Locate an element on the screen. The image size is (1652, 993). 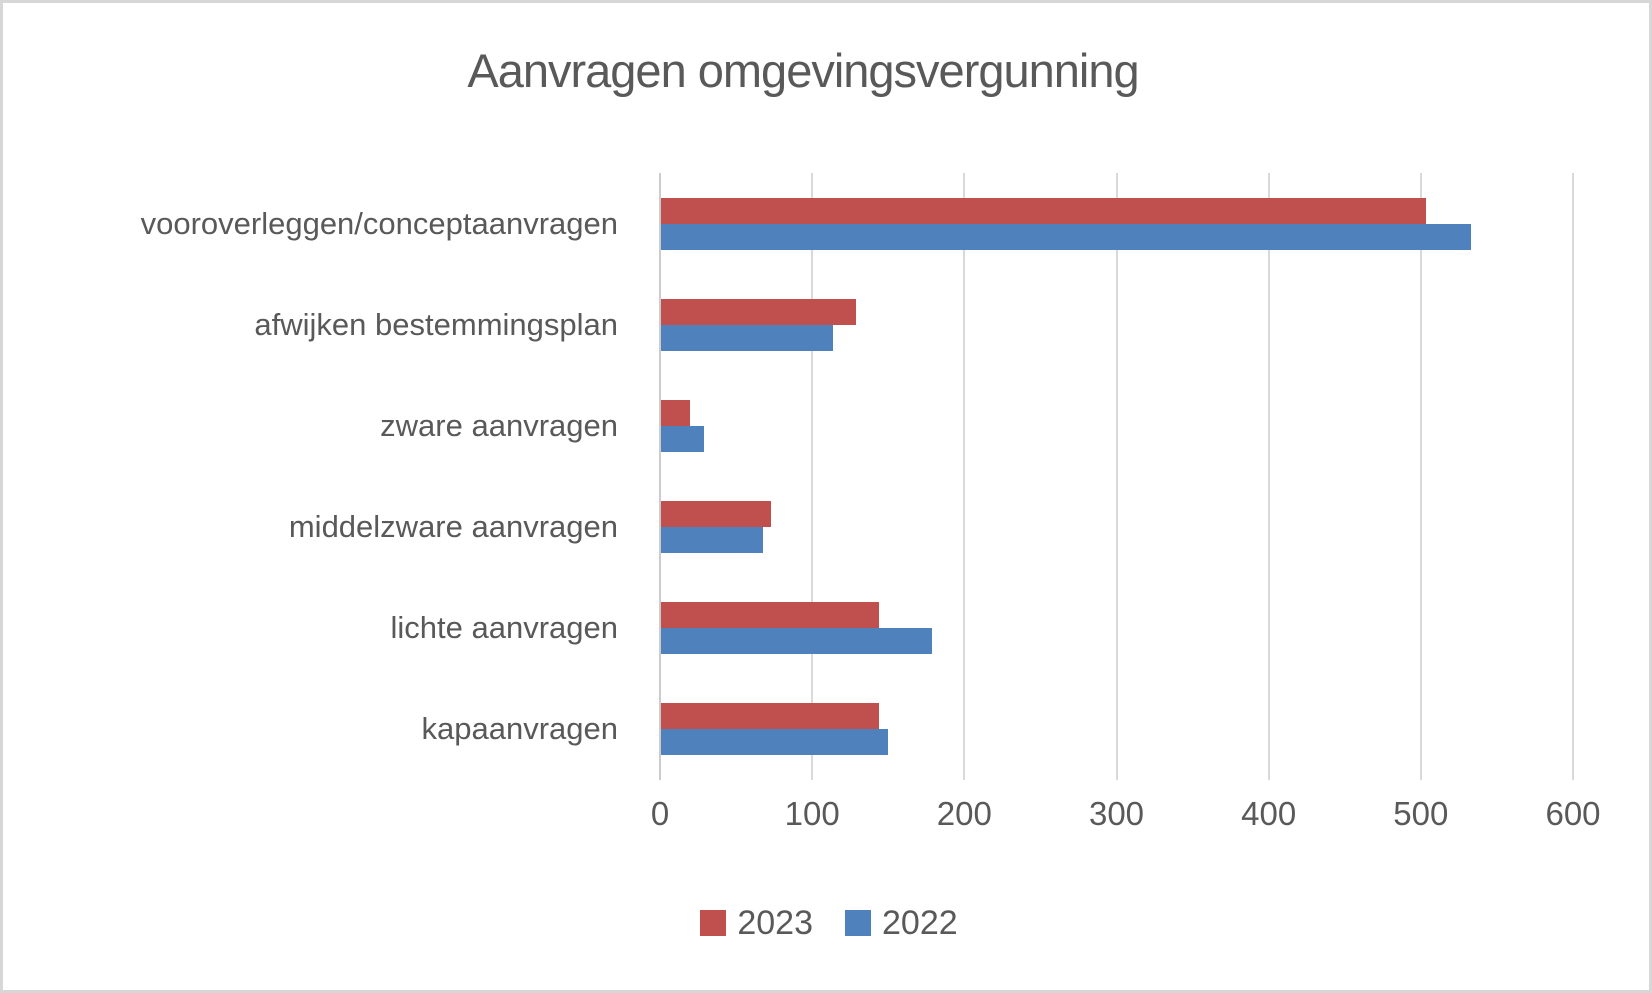
legend-swatch-2022 is located at coordinates (858, 923).